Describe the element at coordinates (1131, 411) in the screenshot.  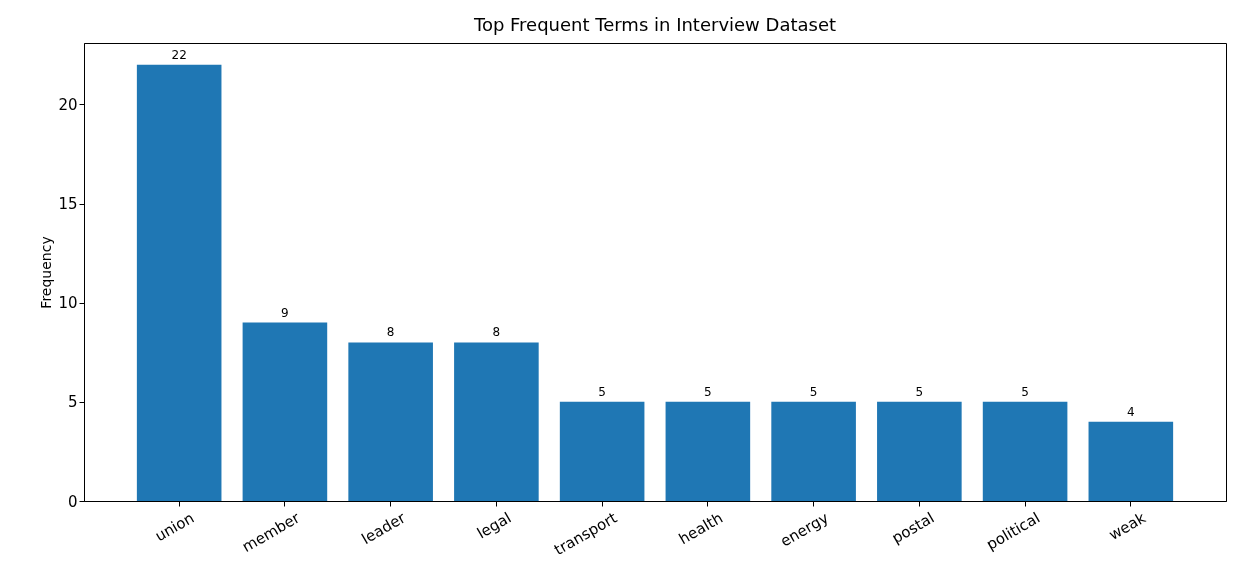
I see `data-label: 4` at that location.